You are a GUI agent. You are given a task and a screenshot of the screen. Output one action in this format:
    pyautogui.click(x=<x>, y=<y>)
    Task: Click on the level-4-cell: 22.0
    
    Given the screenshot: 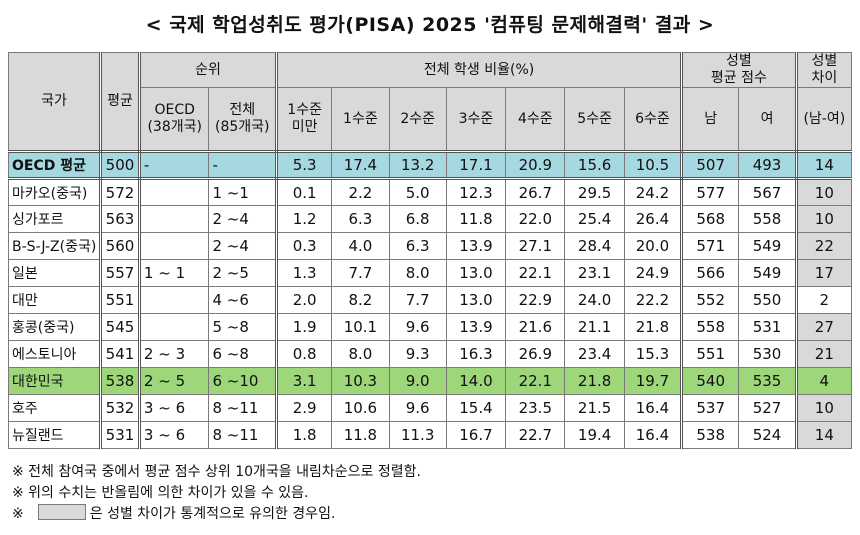 What is the action you would take?
    pyautogui.click(x=535, y=219)
    